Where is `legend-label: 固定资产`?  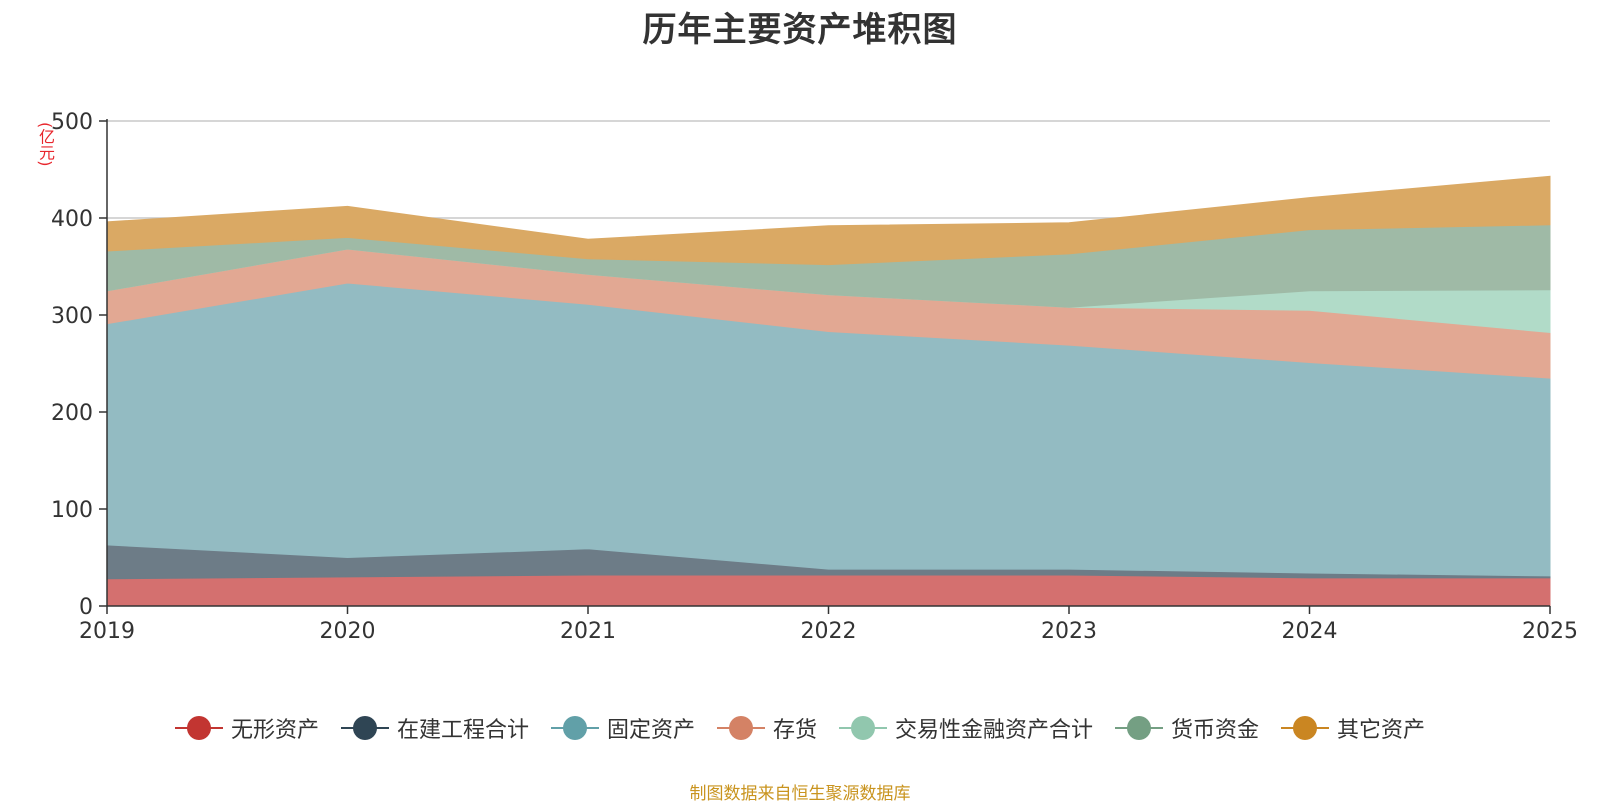 legend-label: 固定资产 is located at coordinates (650, 730).